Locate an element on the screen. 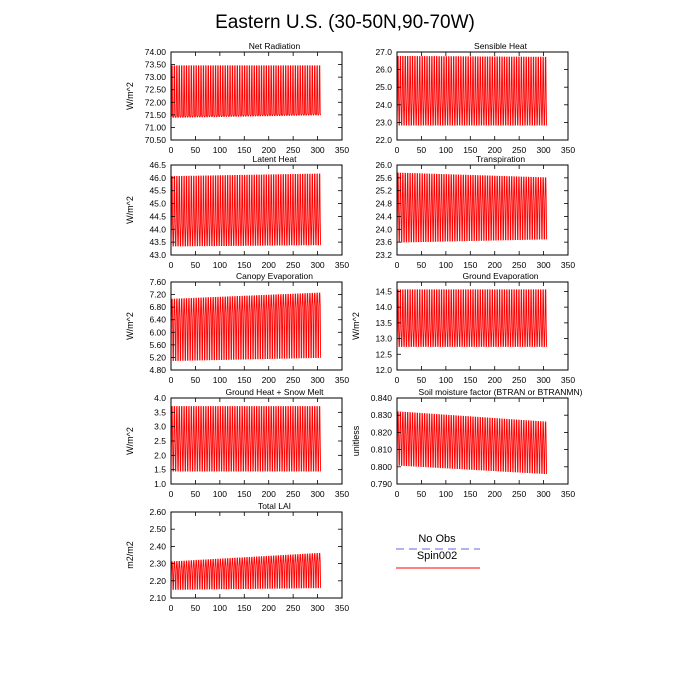 The height and width of the screenshot is (700, 700). y-tick-label: 1.5 is located at coordinates (160, 470).